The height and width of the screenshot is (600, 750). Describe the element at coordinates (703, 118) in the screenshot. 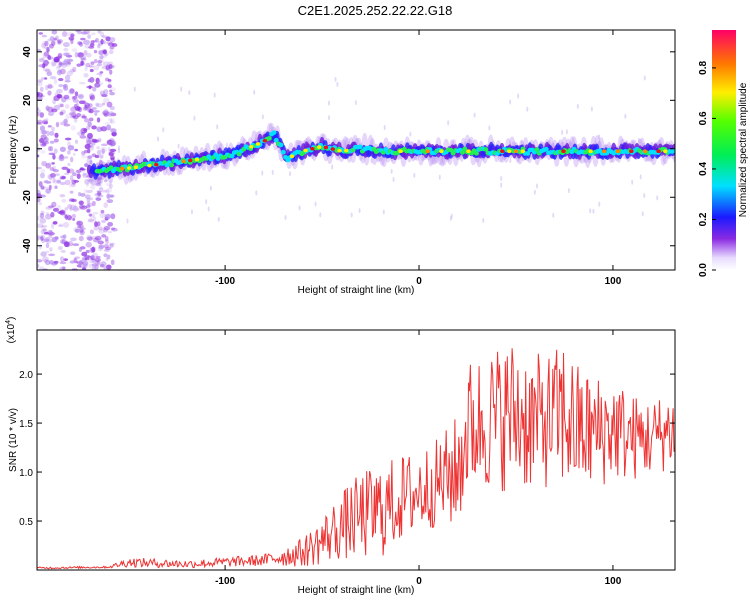

I see `colorbar-tick-label: 0.6` at that location.